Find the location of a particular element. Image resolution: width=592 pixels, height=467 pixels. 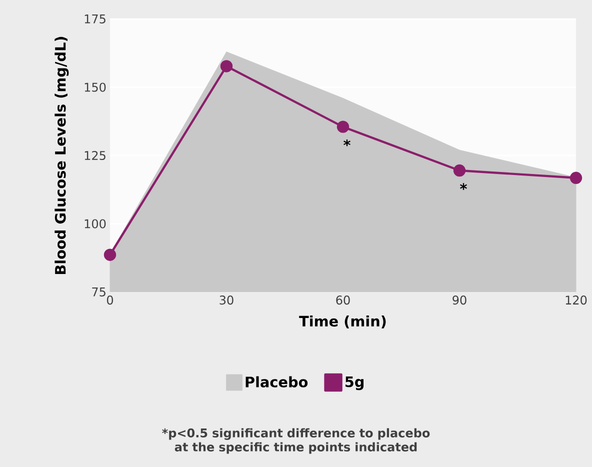

y-tick-label: 100 is located at coordinates (95, 223).